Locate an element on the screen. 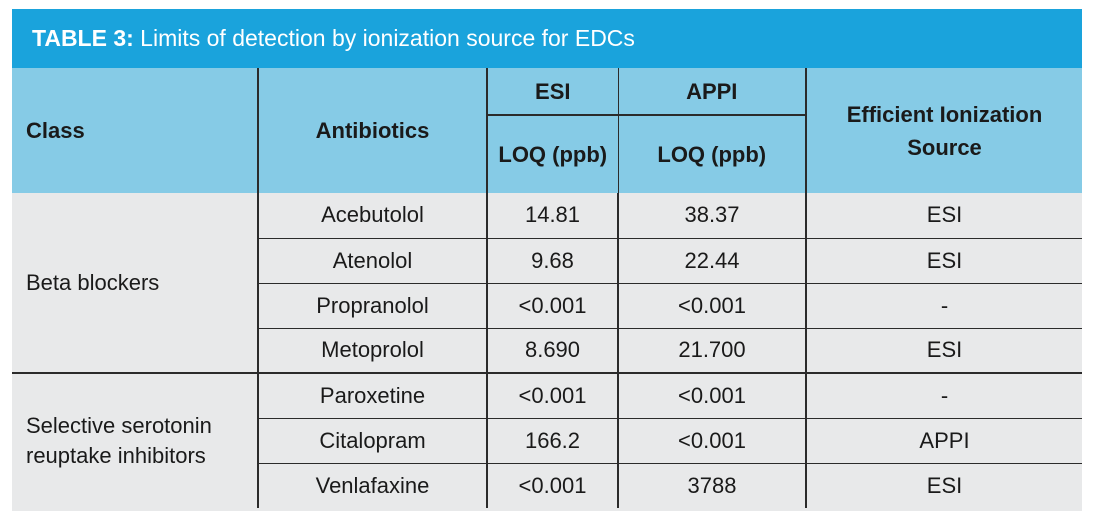 This screenshot has height=520, width=1094. esi-cell: 9.68 is located at coordinates (552, 261).